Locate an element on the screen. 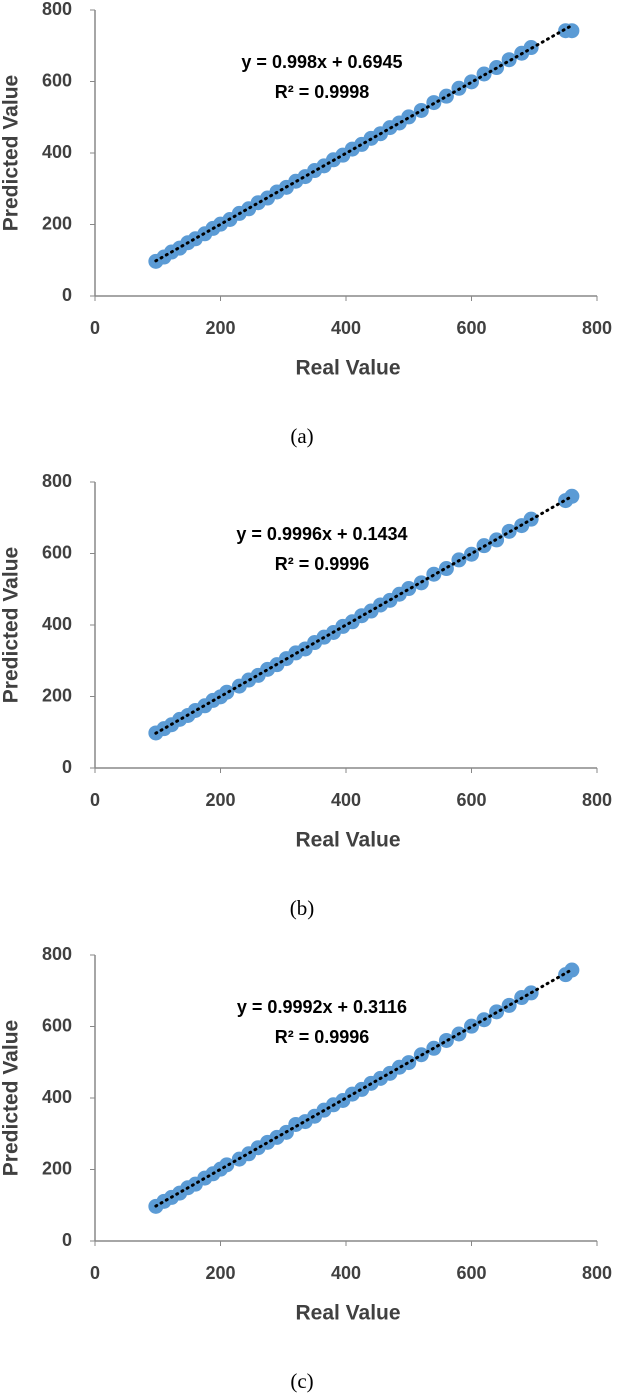 Image resolution: width=619 pixels, height=1396 pixels. caption: (b) is located at coordinates (302, 908).